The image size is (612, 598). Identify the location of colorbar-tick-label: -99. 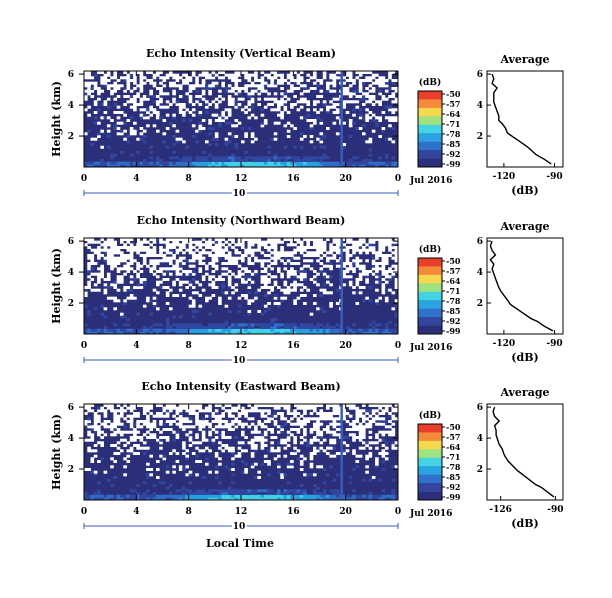
(453, 164).